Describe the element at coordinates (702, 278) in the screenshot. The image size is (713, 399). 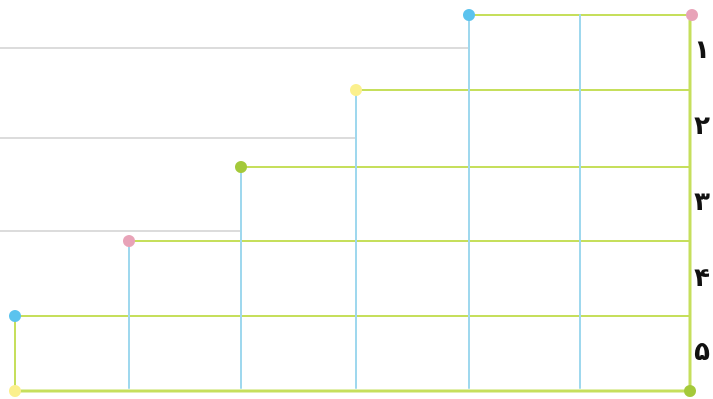
I see `row-label-4: ۴` at that location.